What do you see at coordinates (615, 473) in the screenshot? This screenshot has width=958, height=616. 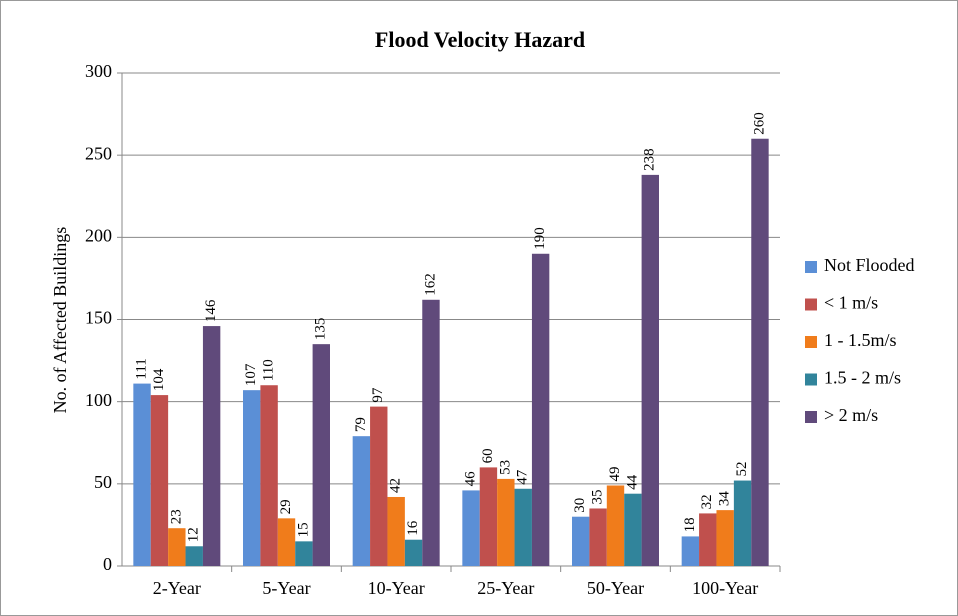 I see `data-label: 49` at bounding box center [615, 473].